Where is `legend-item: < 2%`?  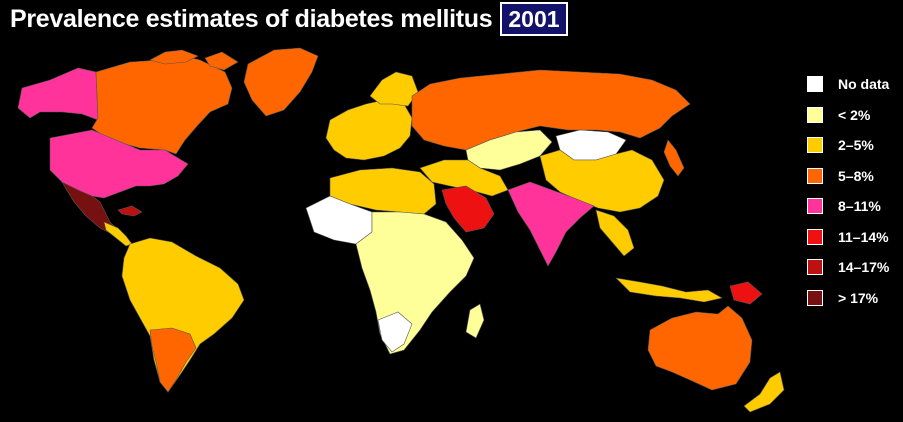 legend-item: < 2% is located at coordinates (848, 115).